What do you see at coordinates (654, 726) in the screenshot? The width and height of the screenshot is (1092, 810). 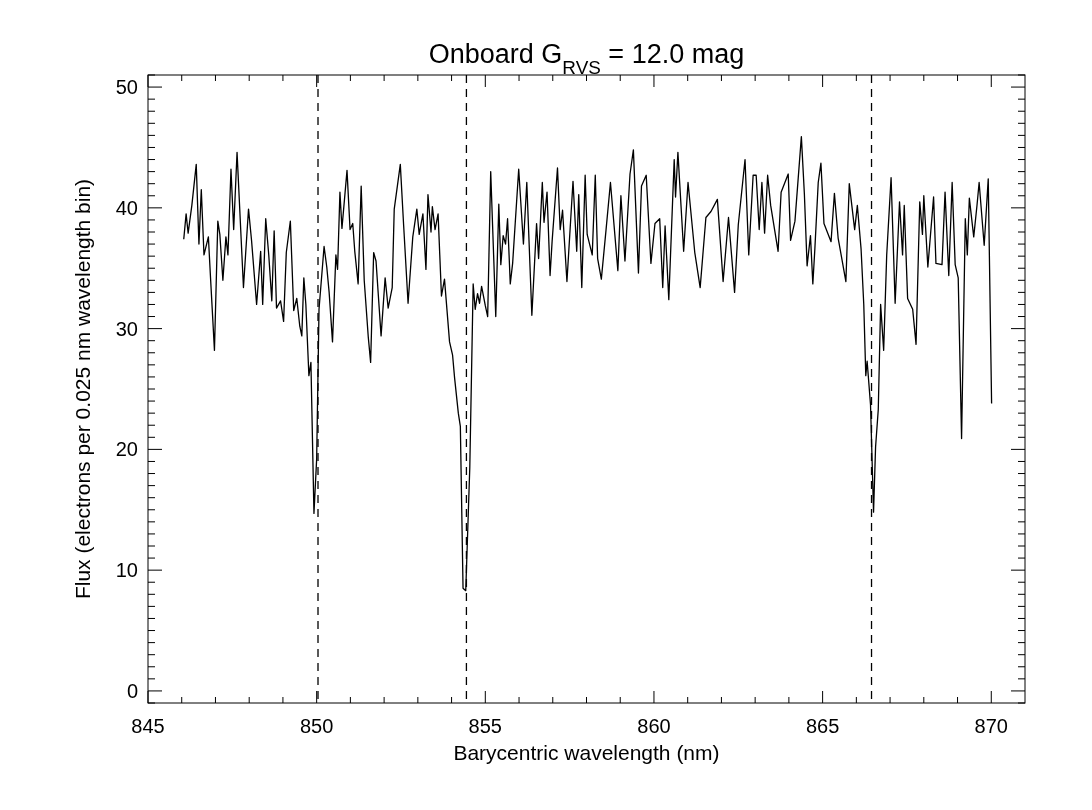 I see `x-tick-label: 860` at bounding box center [654, 726].